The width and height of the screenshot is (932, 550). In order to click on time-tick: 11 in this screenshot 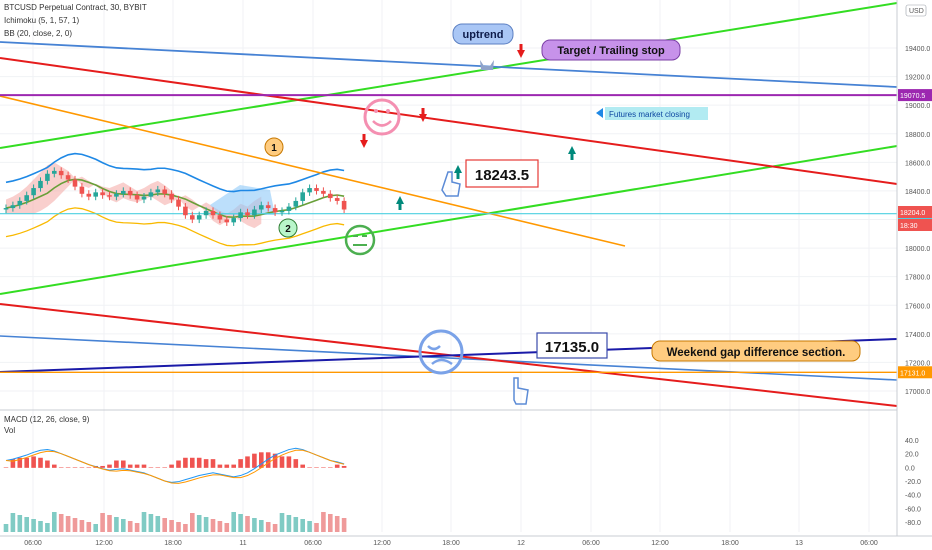, I will do `click(242, 543)`.